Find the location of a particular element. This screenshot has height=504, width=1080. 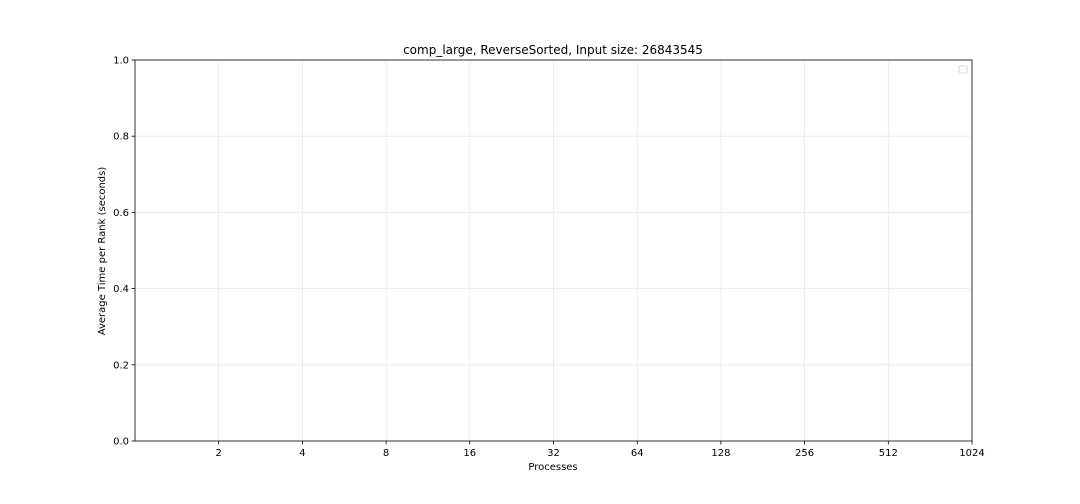

legend-box is located at coordinates (963, 69).